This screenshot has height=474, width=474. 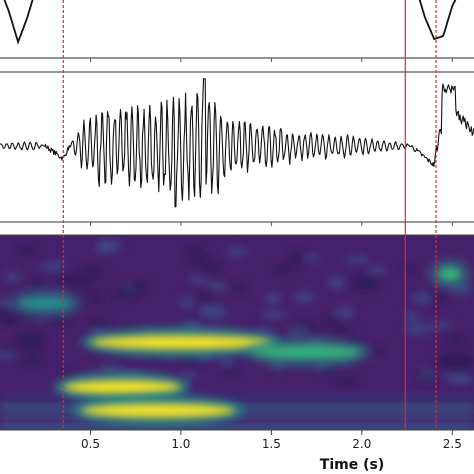 What do you see at coordinates (361, 444) in the screenshot?
I see `x-tick-label: 2.0` at bounding box center [361, 444].